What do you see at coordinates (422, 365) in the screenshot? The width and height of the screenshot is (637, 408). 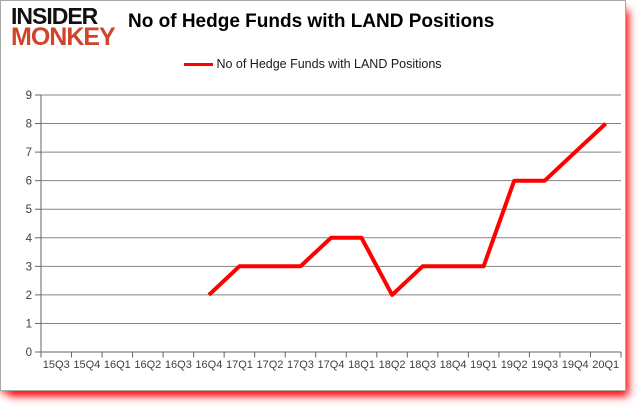 I see `svg-text: 18Q3` at bounding box center [422, 365].